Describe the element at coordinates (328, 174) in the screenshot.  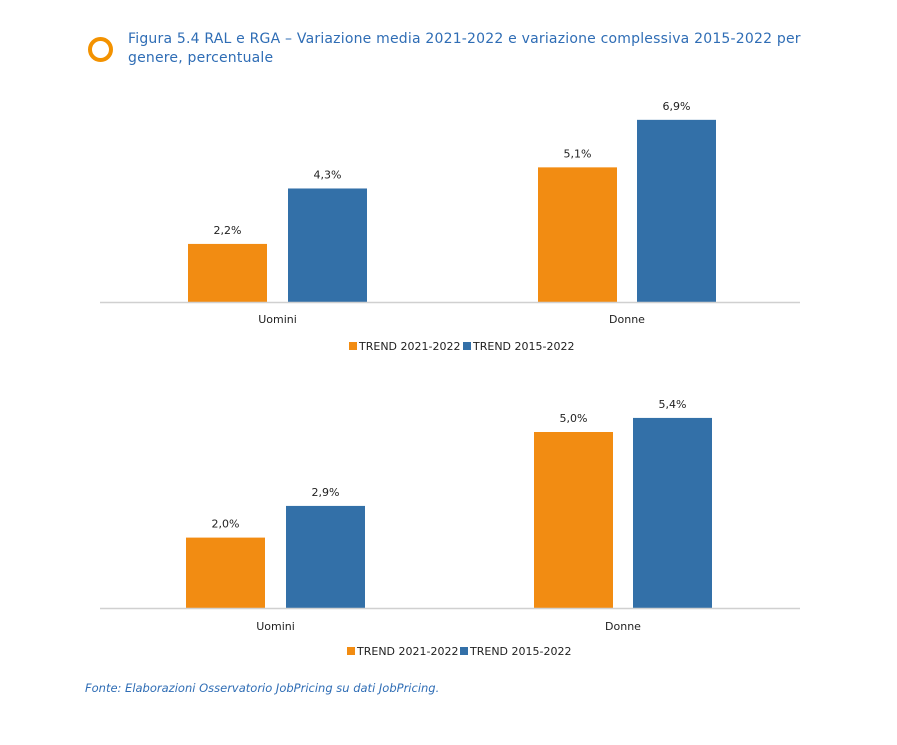
I see `data-label: 4,3%` at that location.